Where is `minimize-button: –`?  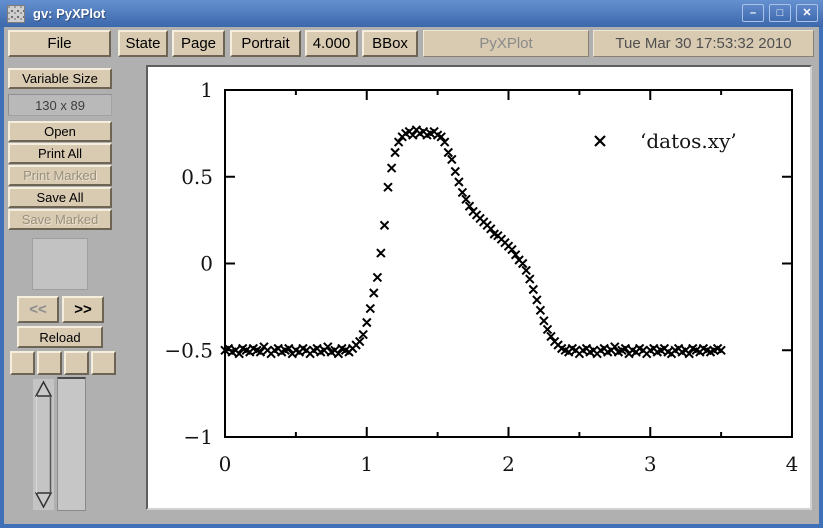
minimize-button: – is located at coordinates (753, 13).